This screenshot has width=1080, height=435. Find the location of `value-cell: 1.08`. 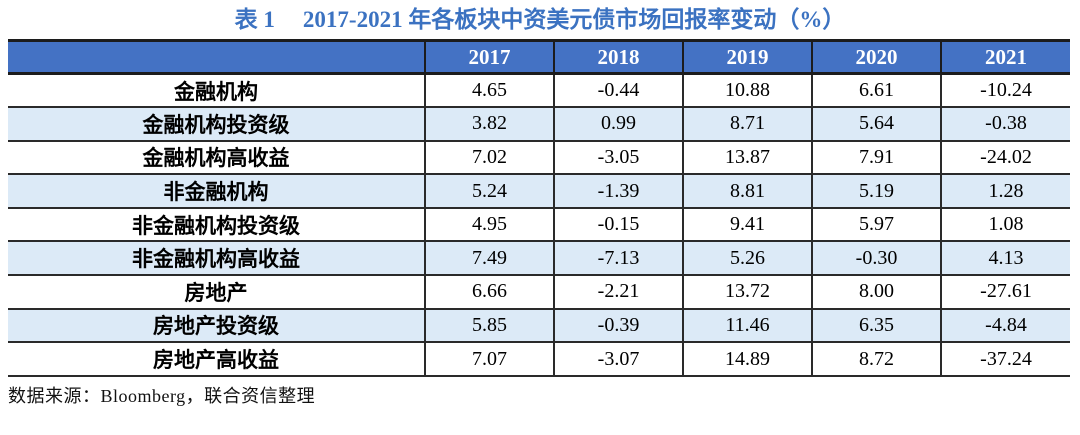

value-cell: 1.08 is located at coordinates (1005, 225).